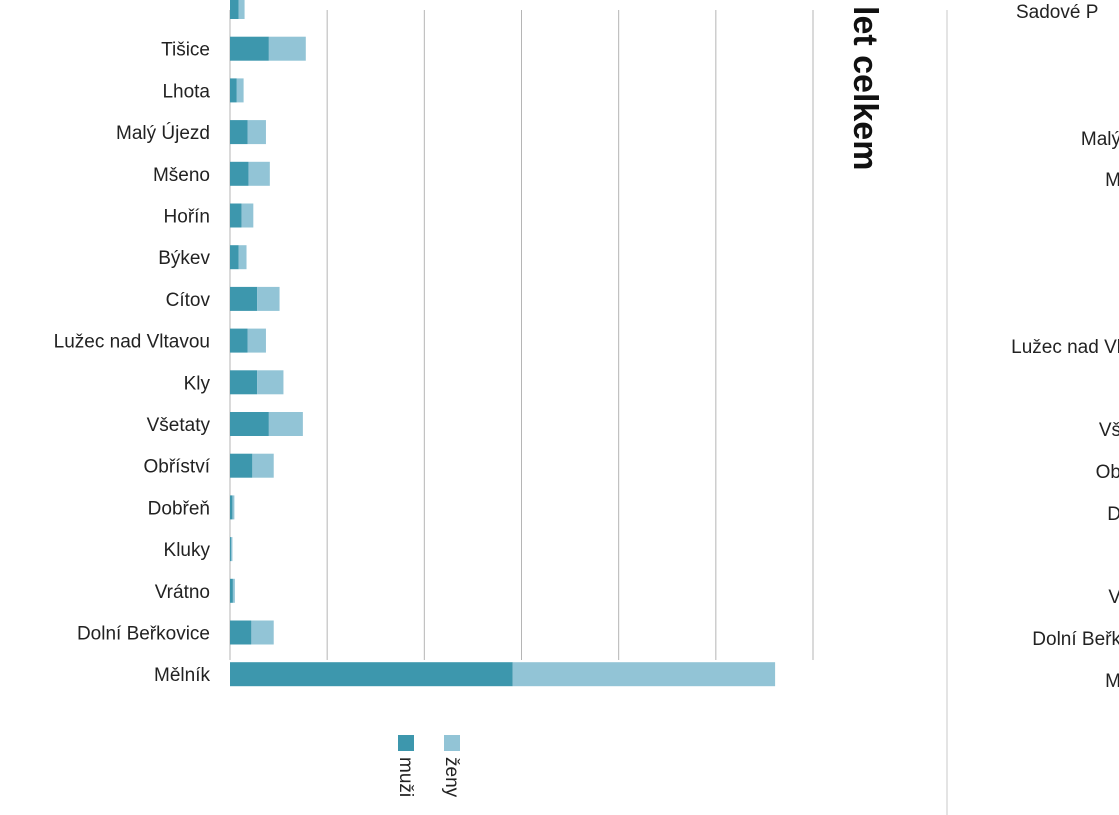  I want to click on right-panel-label: V, so click(1113, 597).